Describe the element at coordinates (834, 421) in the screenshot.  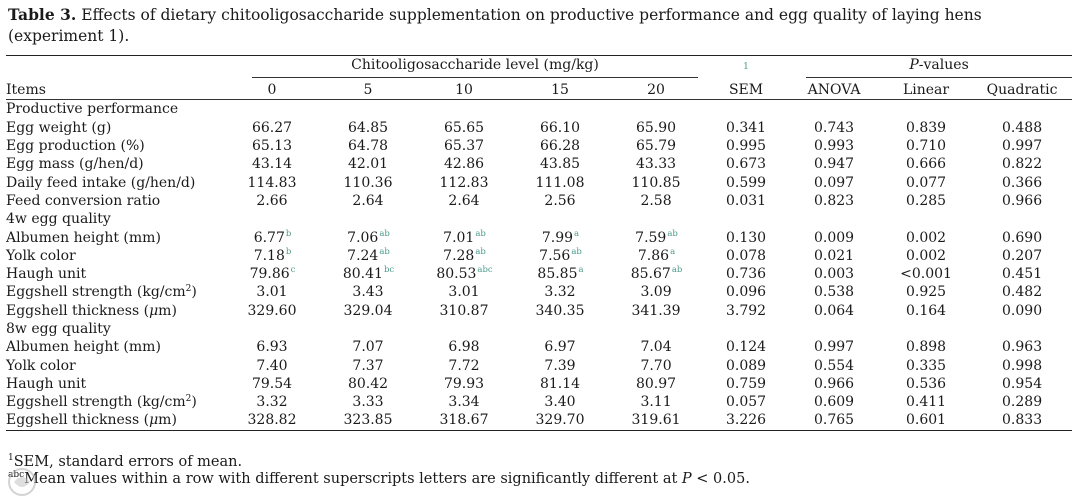
I see `anova-value: 0.765` at that location.